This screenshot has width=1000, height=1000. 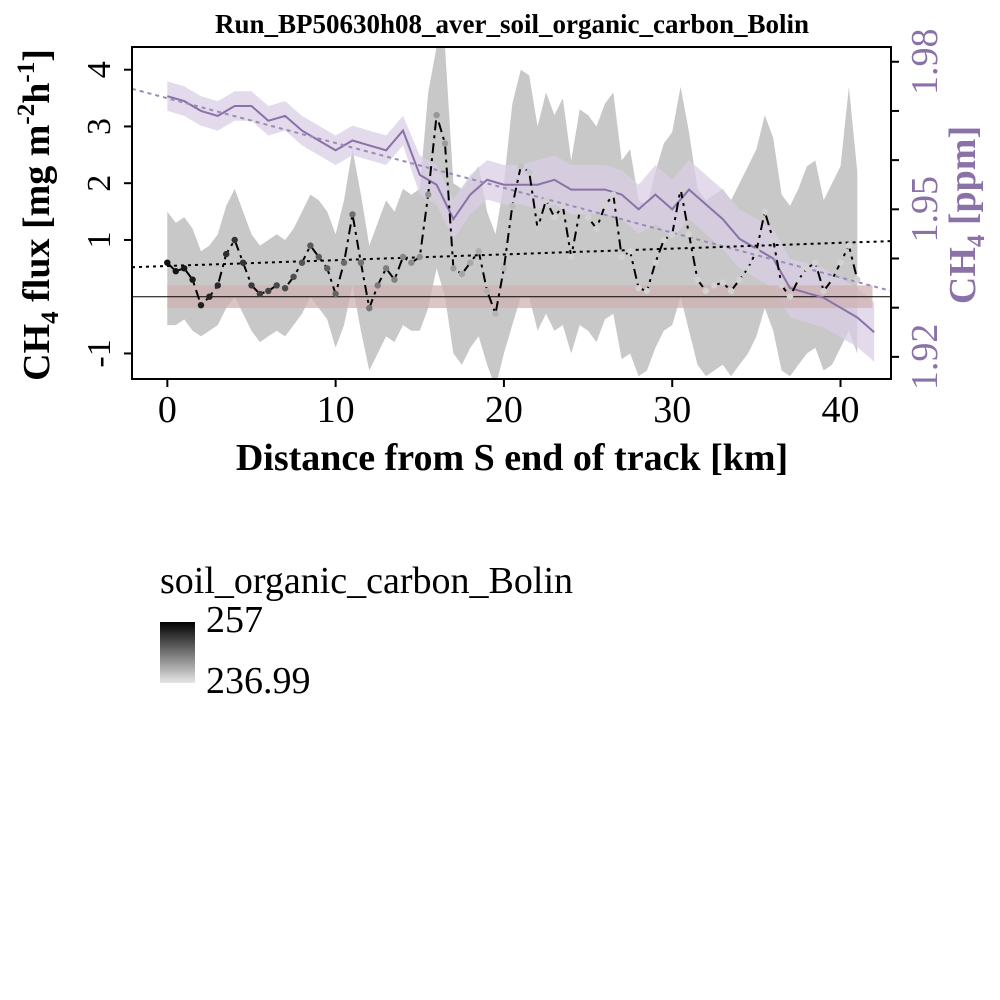 What do you see at coordinates (258, 681) in the screenshot?
I see `legend-min-label: 236.99` at bounding box center [258, 681].